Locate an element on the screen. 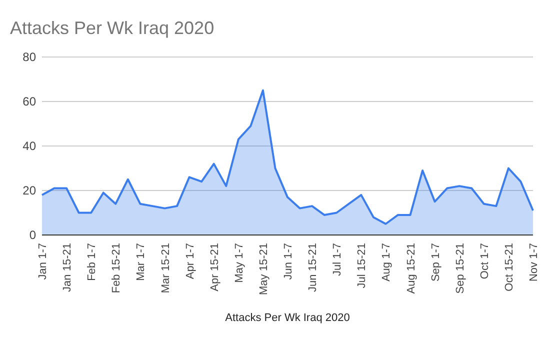 This screenshot has height=341, width=551. x-tick-label: Mar 1-7 is located at coordinates (141, 262).